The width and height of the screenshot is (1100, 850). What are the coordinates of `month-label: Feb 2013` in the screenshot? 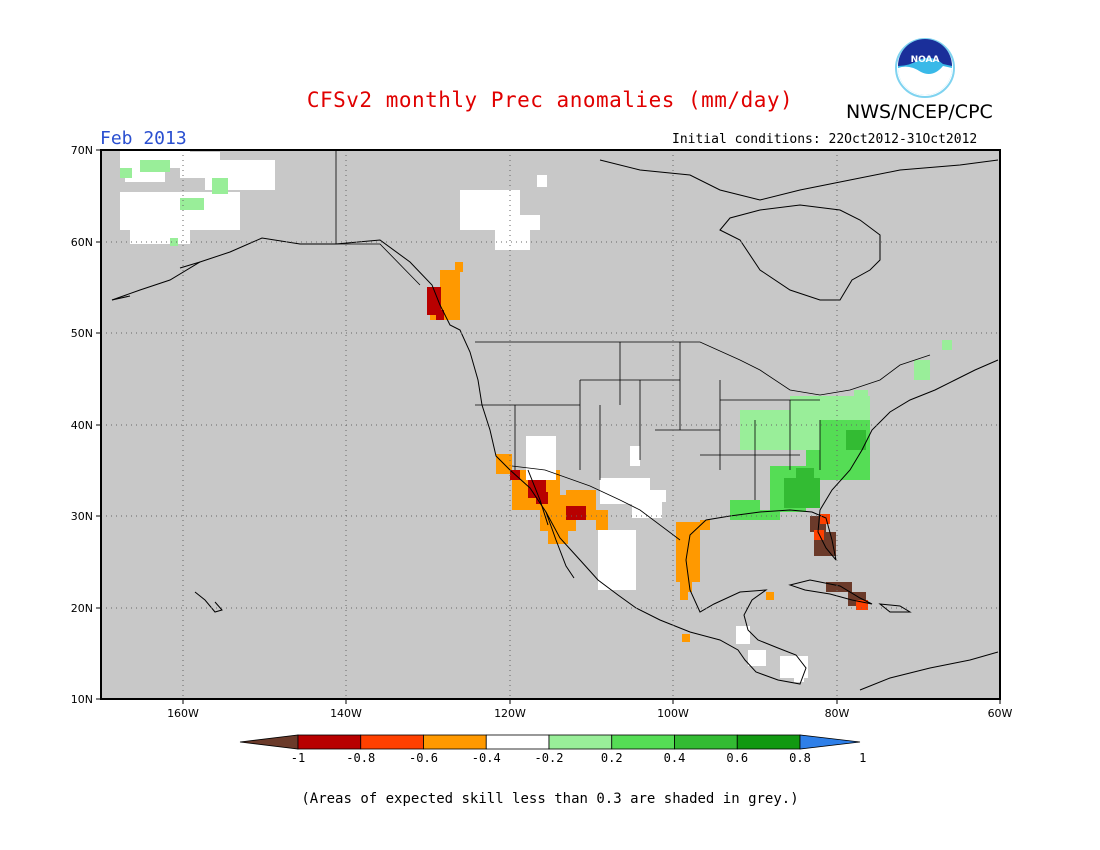 It's located at (143, 138).